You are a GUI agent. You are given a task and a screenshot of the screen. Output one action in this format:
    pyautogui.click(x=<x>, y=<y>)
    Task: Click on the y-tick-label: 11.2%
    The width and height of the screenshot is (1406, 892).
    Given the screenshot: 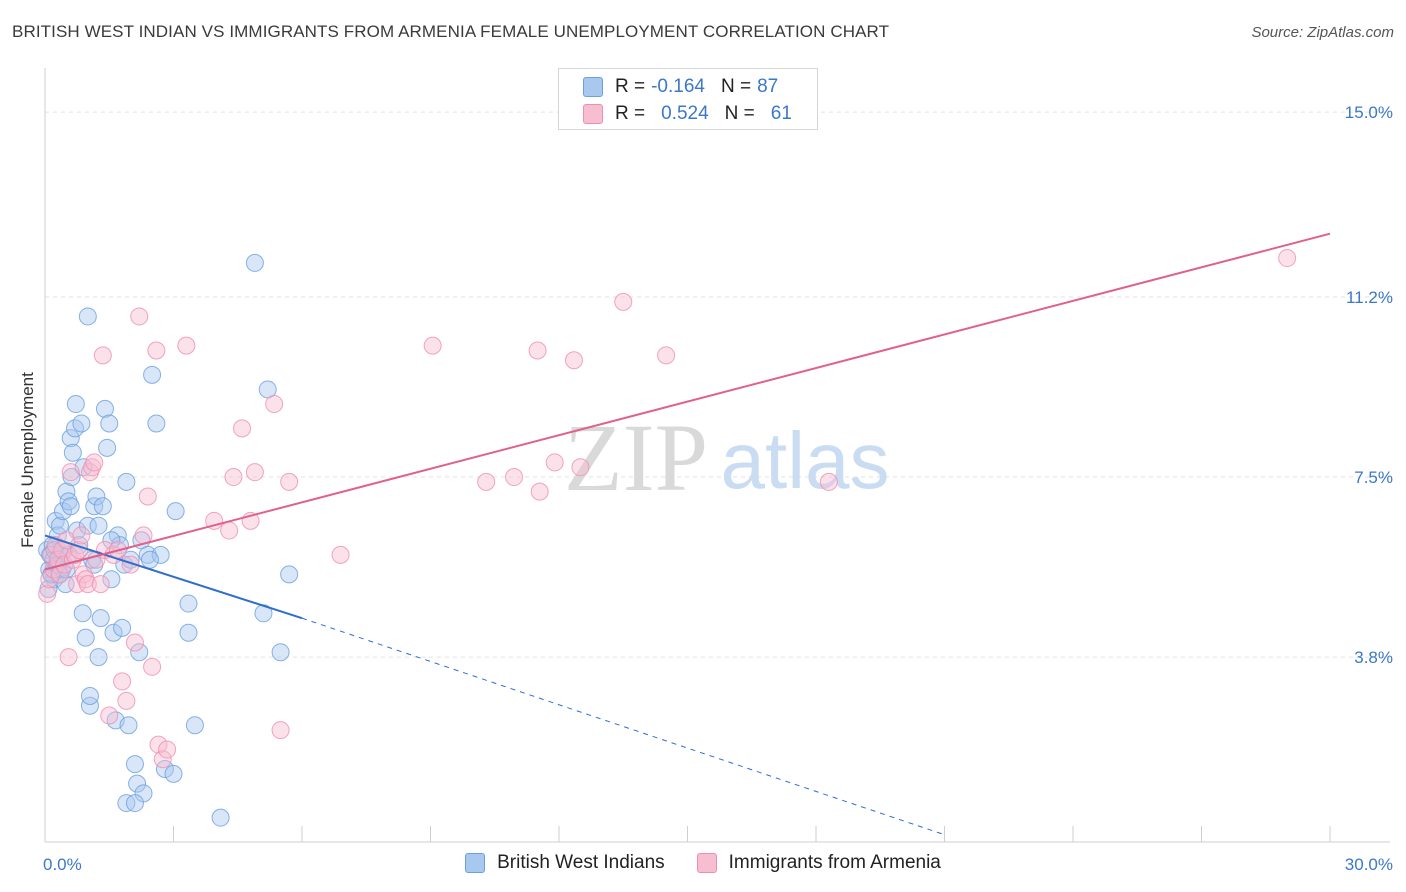 What is the action you would take?
    pyautogui.click(x=1369, y=297)
    